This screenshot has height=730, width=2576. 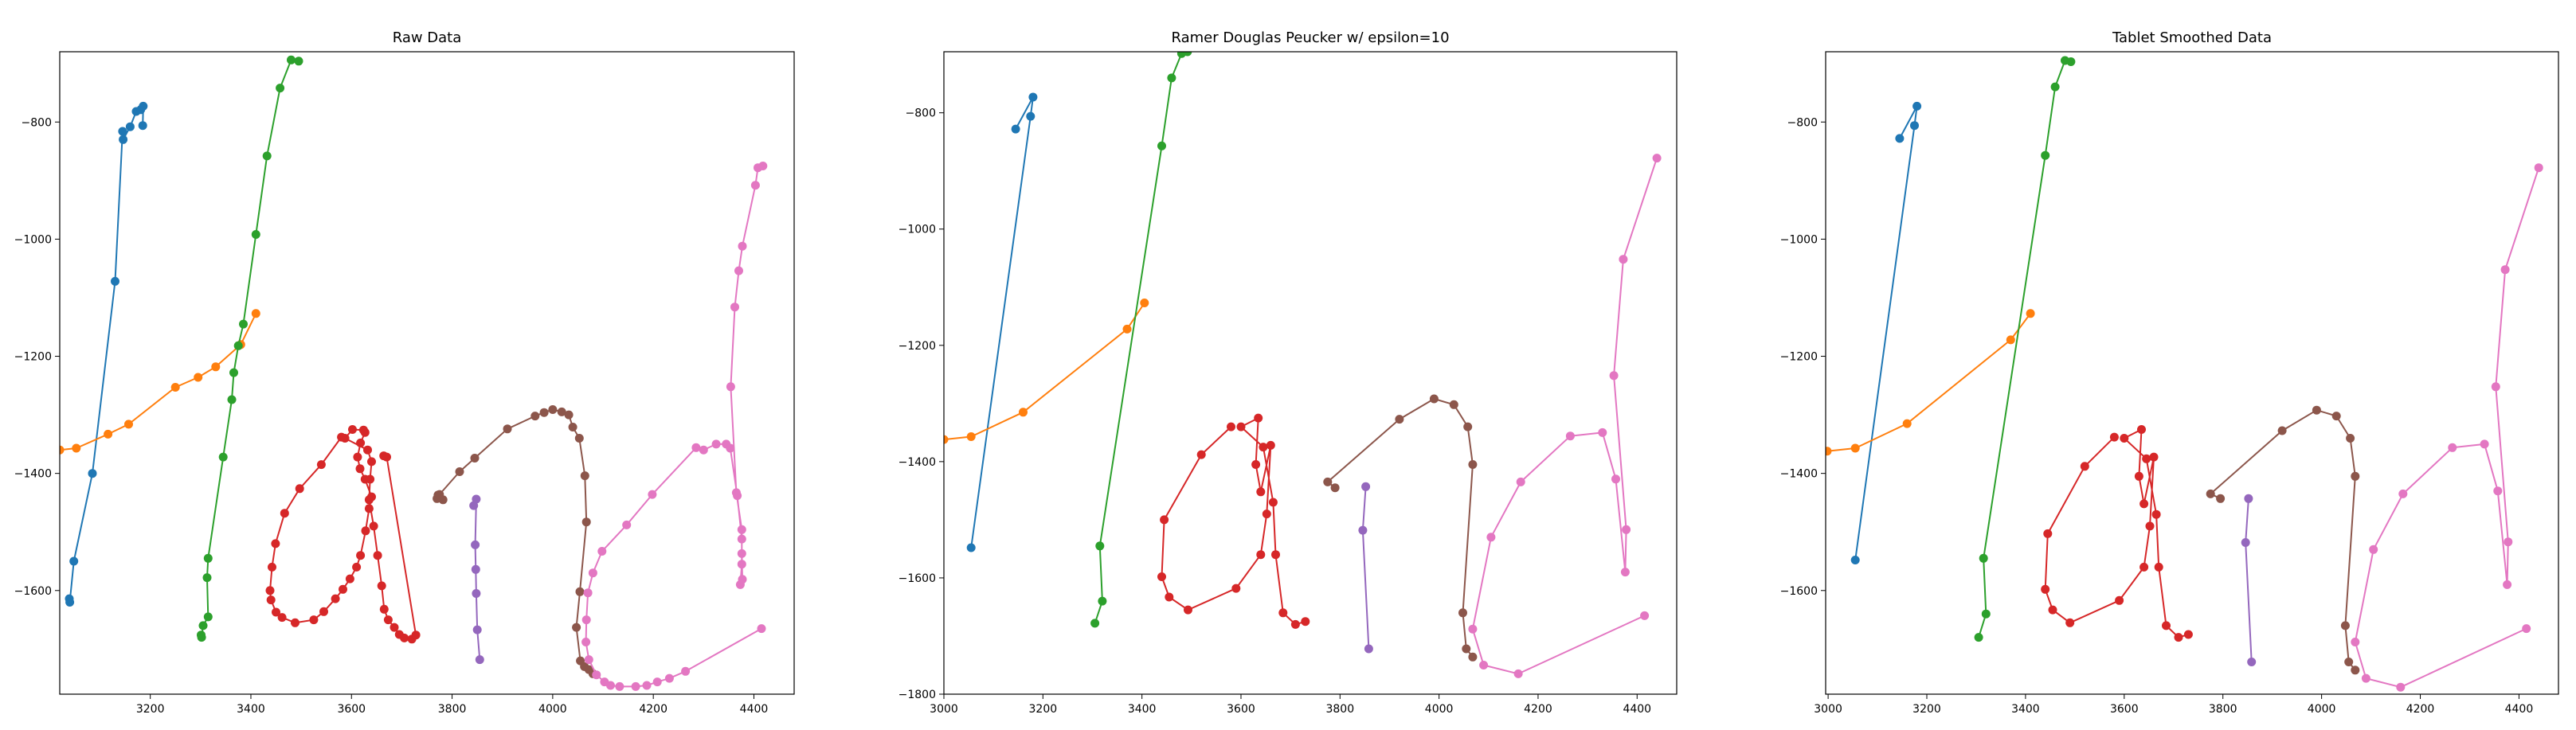 What do you see at coordinates (357, 457) in the screenshot?
I see `data-point-s3-p23` at bounding box center [357, 457].